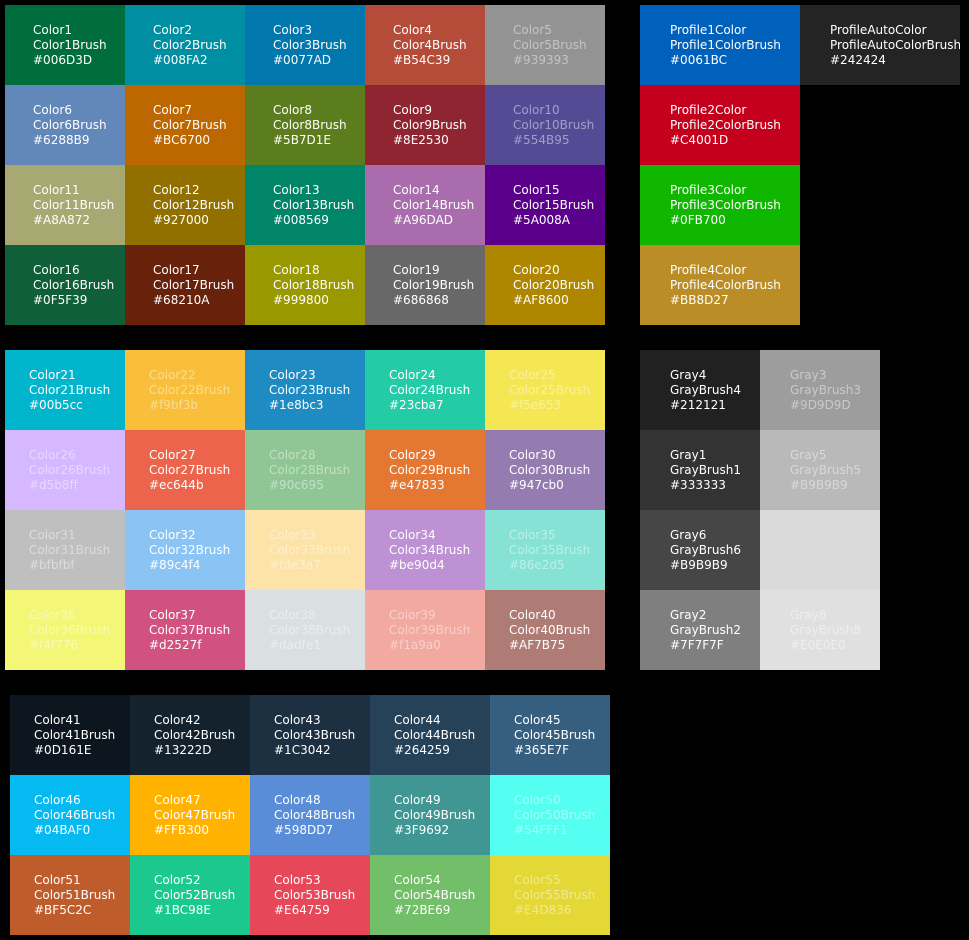 The image size is (969, 940). What do you see at coordinates (421, 300) in the screenshot?
I see `swatch-hex: #686868` at bounding box center [421, 300].